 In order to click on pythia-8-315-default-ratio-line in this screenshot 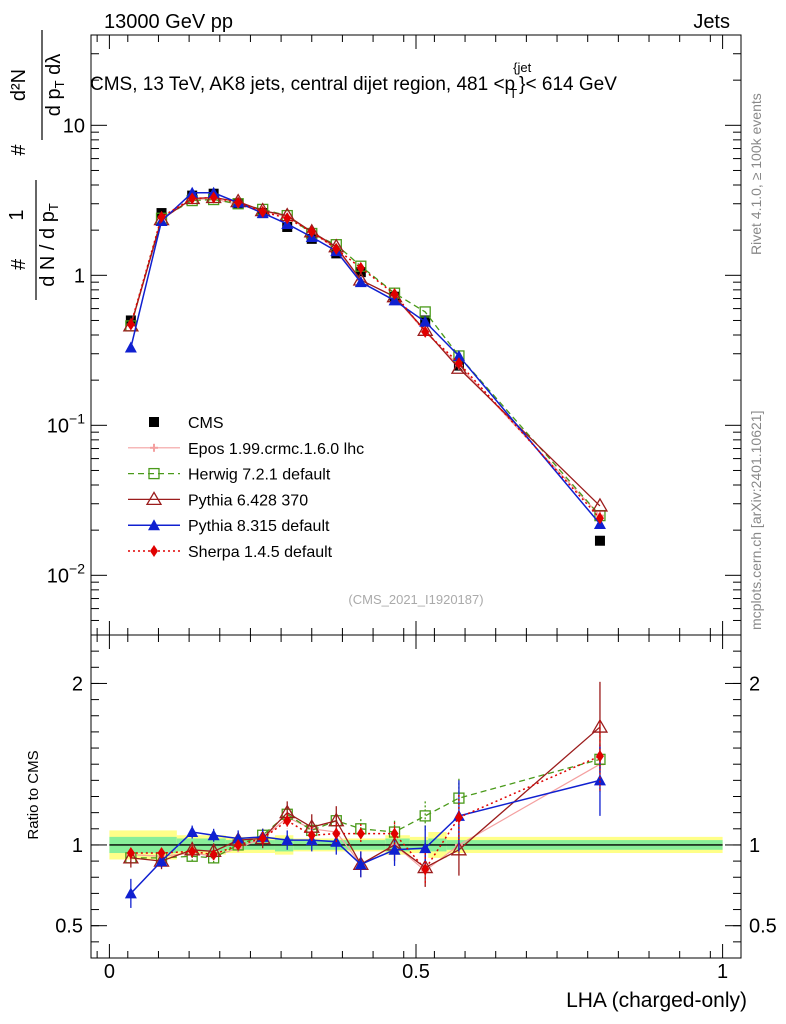, I will do `click(365, 836)`.